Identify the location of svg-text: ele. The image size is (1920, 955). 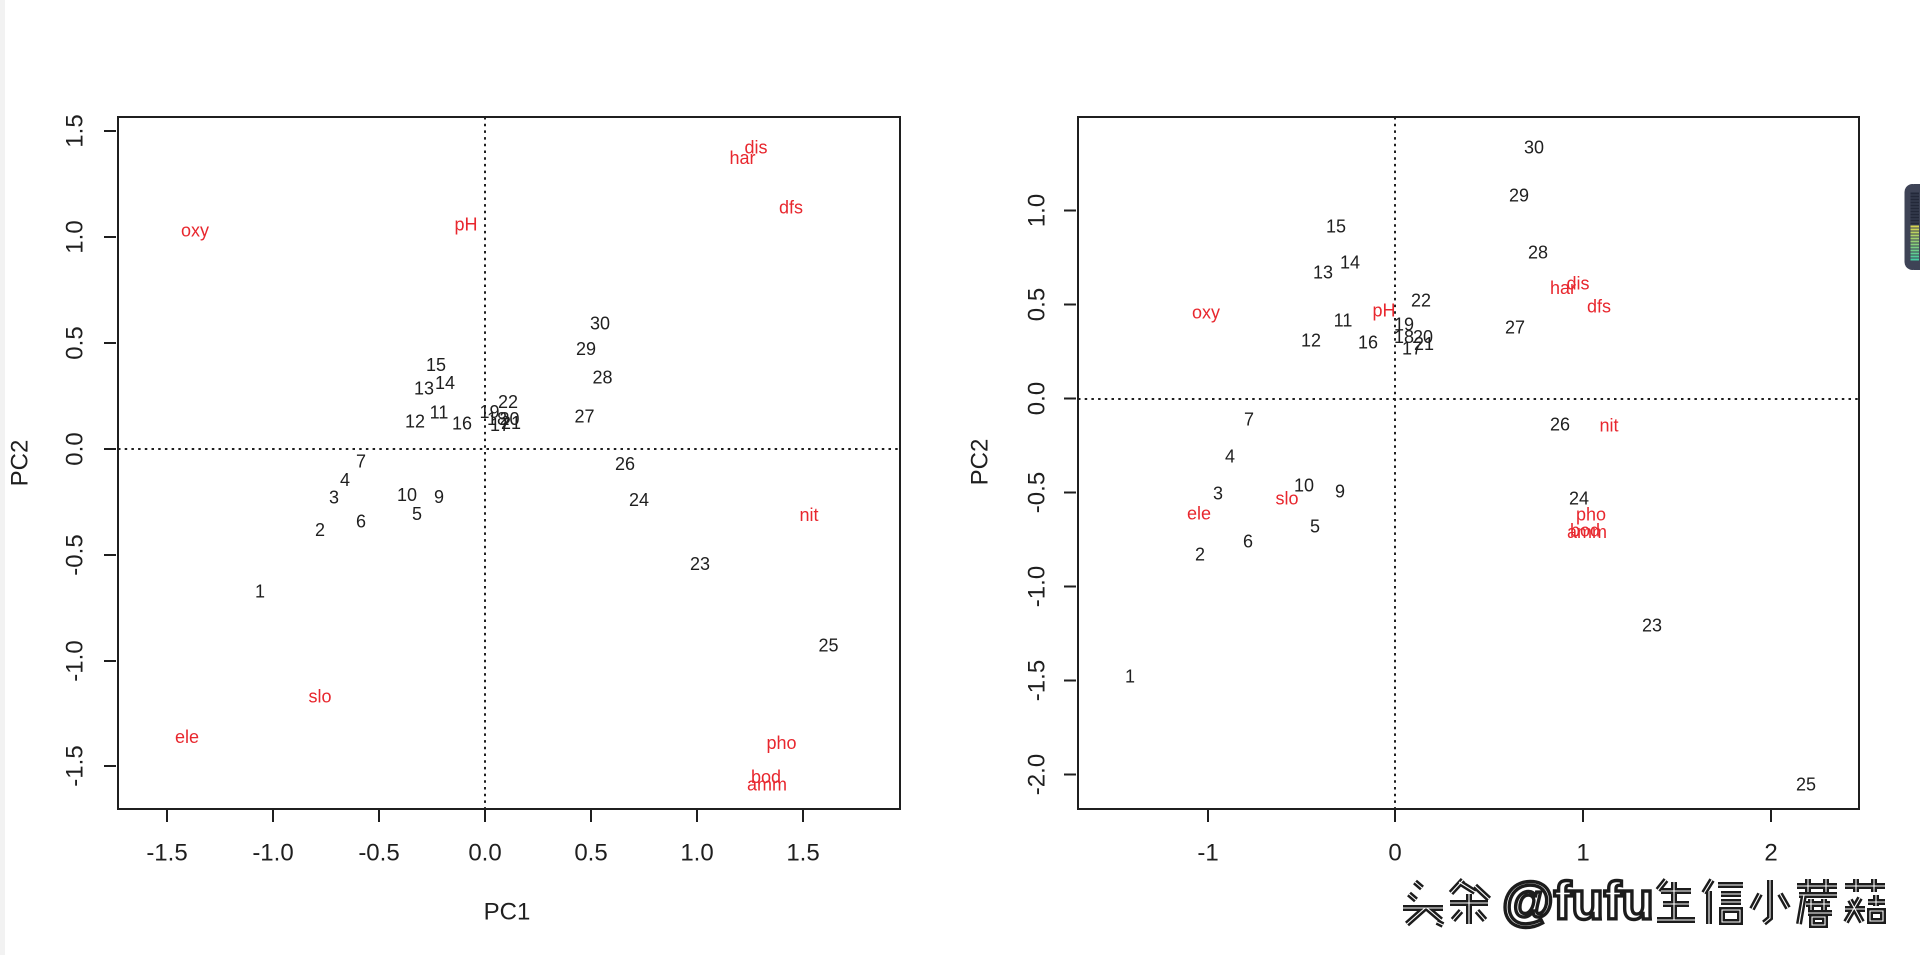
(1199, 513).